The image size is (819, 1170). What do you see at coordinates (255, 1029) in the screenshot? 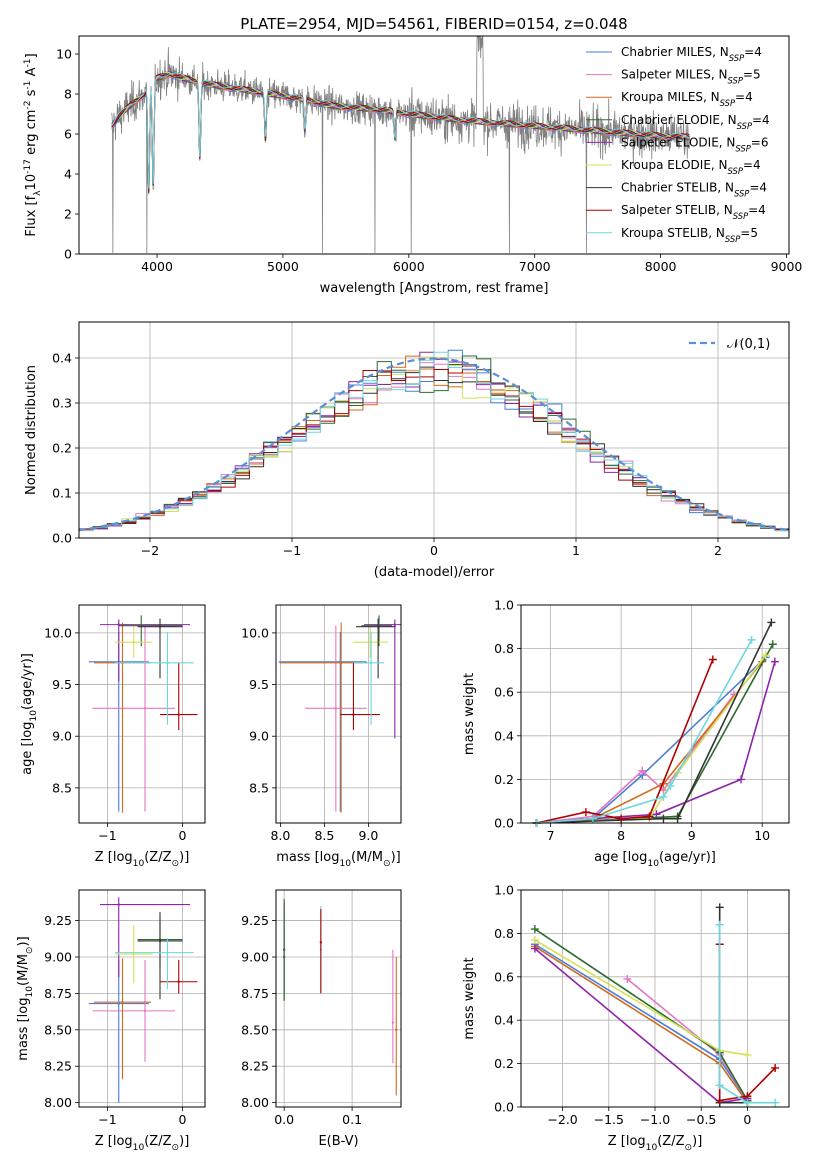
I see `massEBV-ytick-label: 8.50` at bounding box center [255, 1029].